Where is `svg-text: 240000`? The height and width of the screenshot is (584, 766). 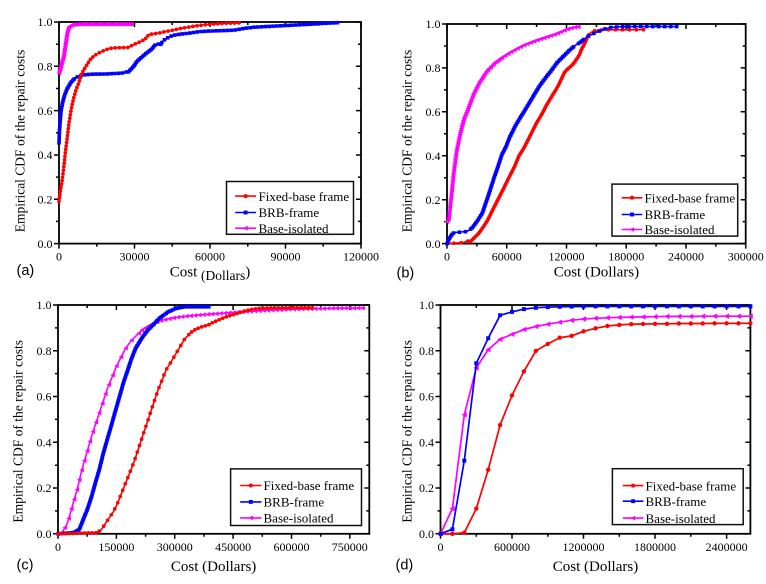
svg-text: 240000 is located at coordinates (686, 257).